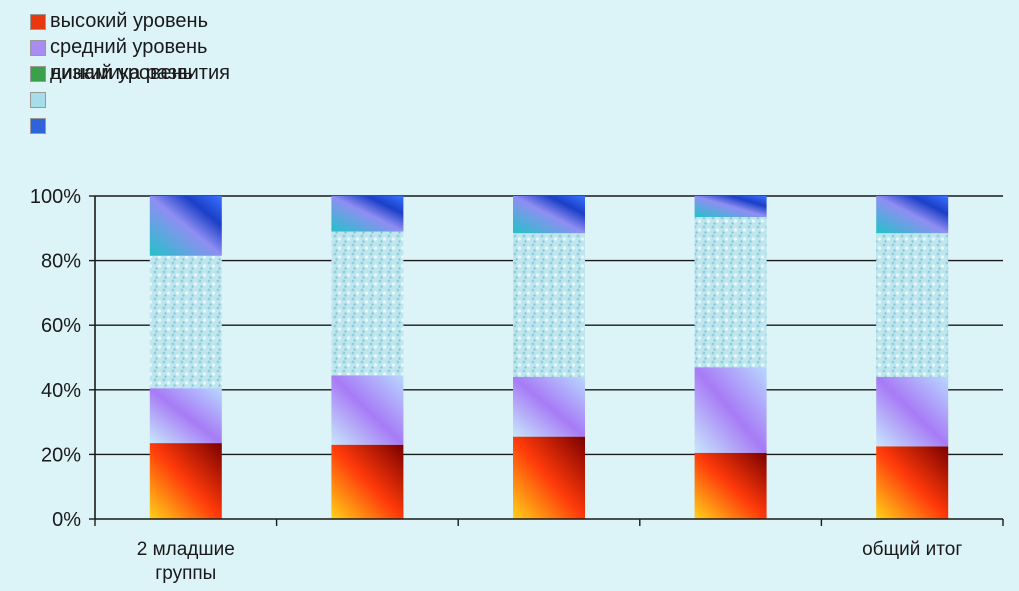 The width and height of the screenshot is (1019, 591). What do you see at coordinates (129, 21) in the screenshot?
I see `legend-label: высокий уровень` at bounding box center [129, 21].